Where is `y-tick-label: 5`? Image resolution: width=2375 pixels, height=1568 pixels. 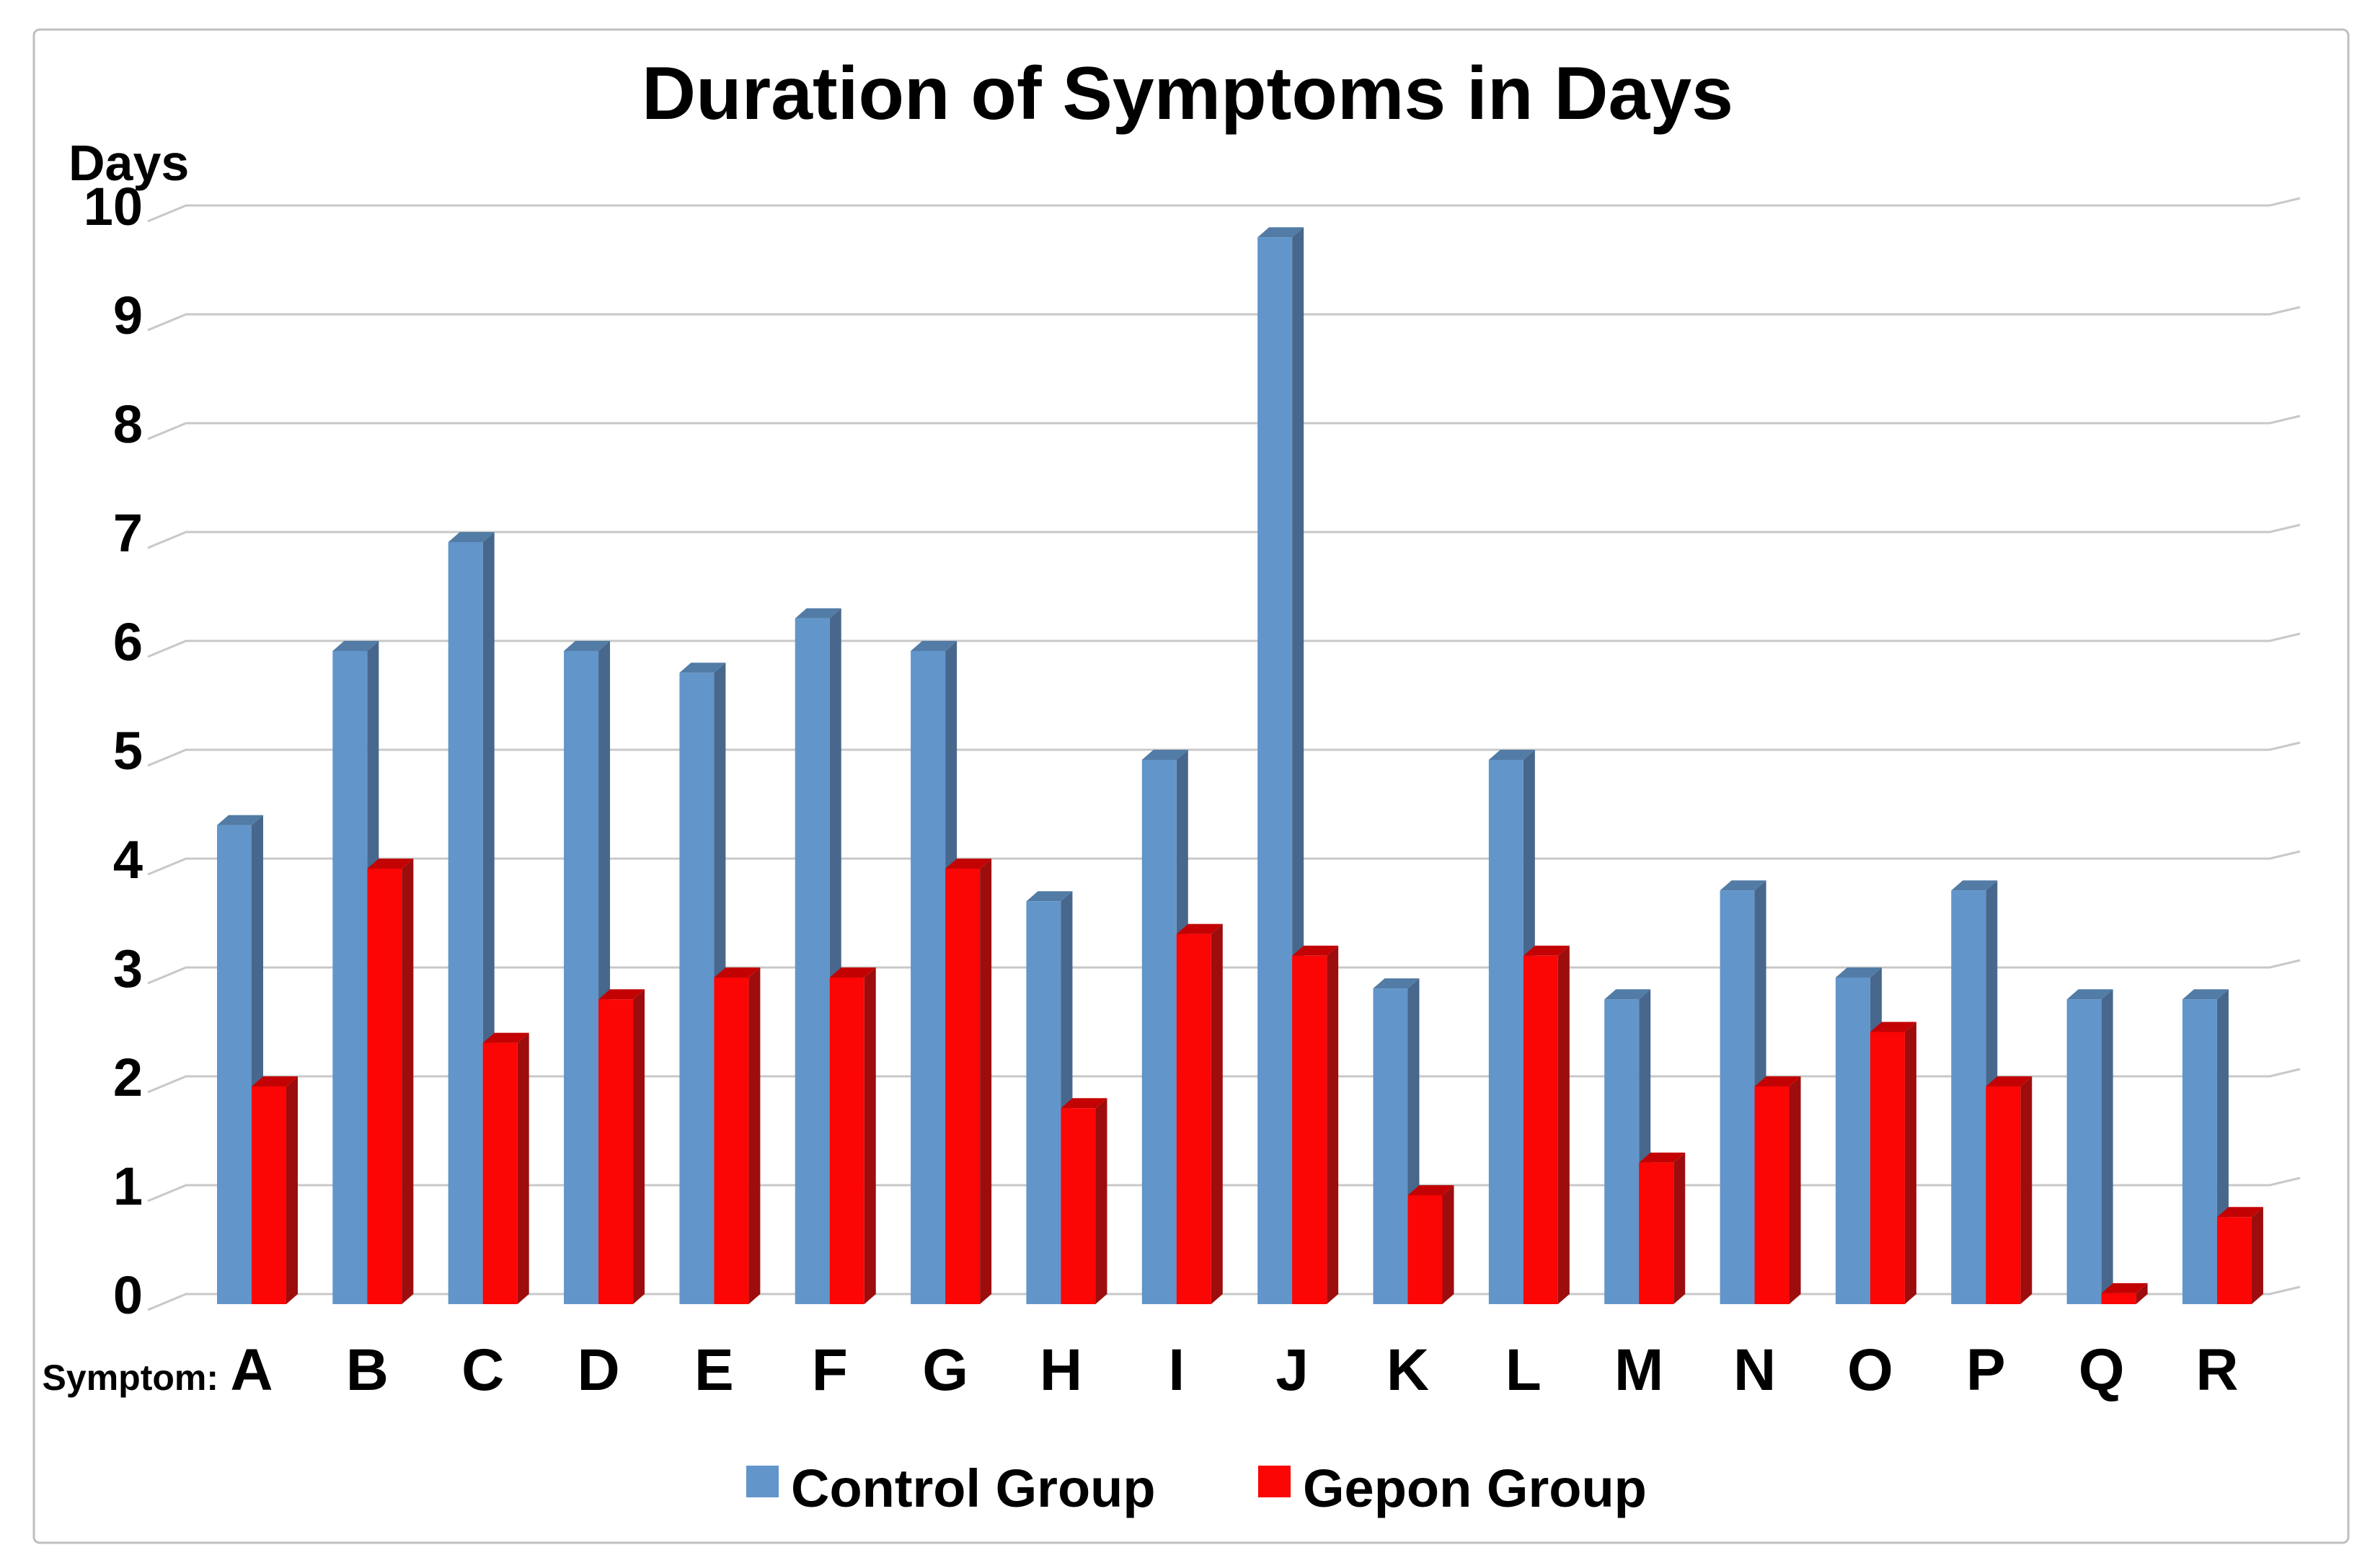
y-tick-label: 5 is located at coordinates (128, 751).